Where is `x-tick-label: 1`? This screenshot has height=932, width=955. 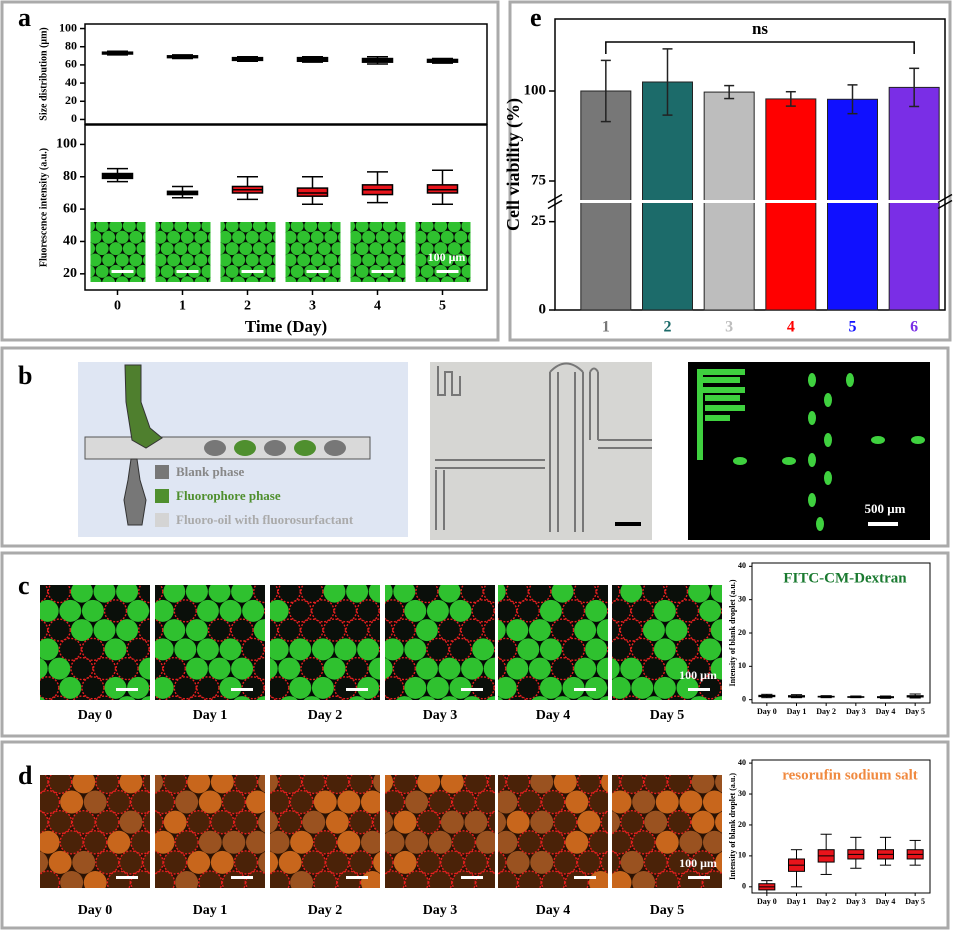
x-tick-label: 1 is located at coordinates (182, 305).